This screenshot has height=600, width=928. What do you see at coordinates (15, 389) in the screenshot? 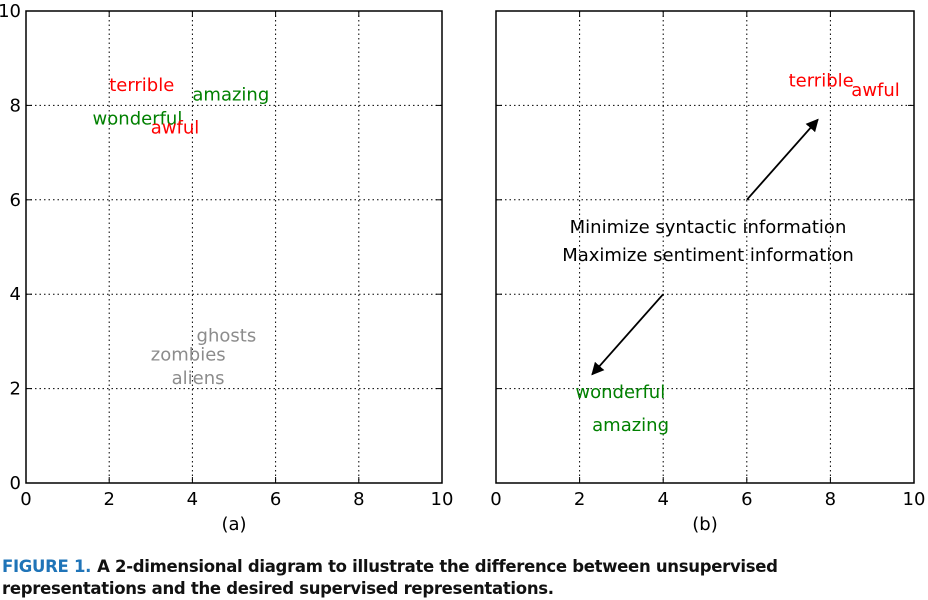
I see `y-tick-label: 2` at bounding box center [15, 389].